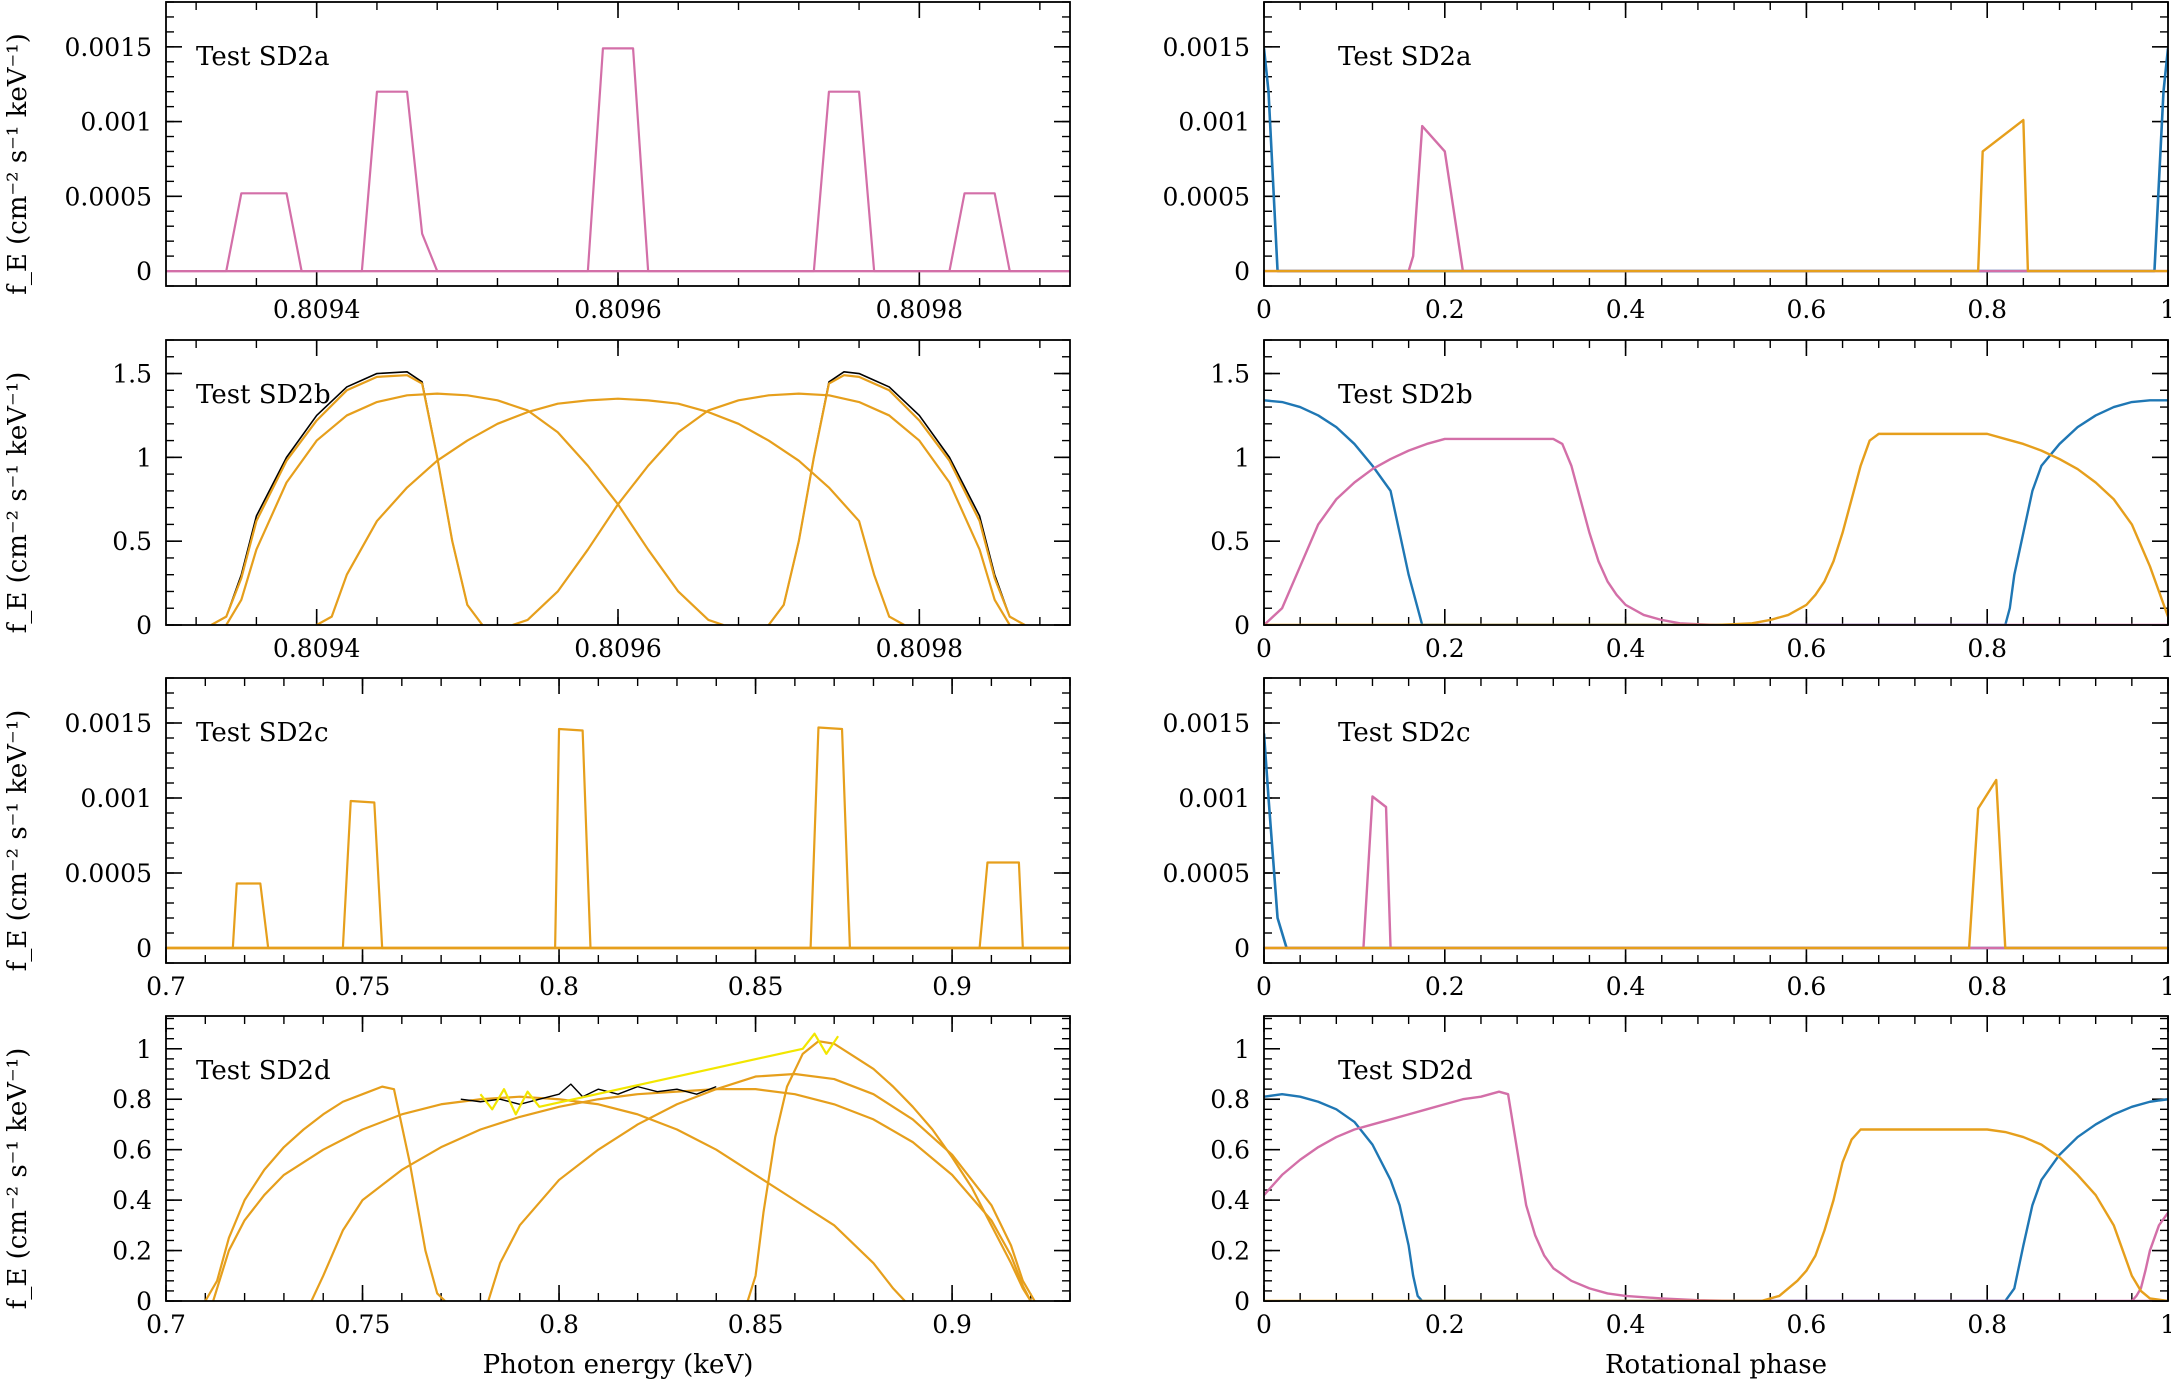  What do you see at coordinates (756, 986) in the screenshot?
I see `x-tick-label: 0.85` at bounding box center [756, 986].